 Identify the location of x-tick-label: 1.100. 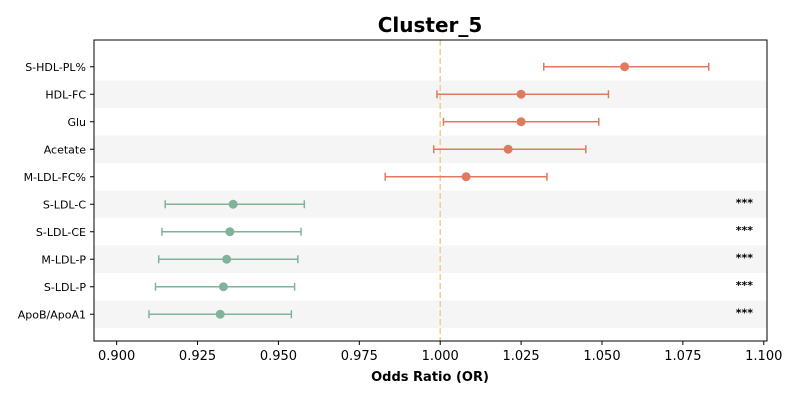
(763, 356).